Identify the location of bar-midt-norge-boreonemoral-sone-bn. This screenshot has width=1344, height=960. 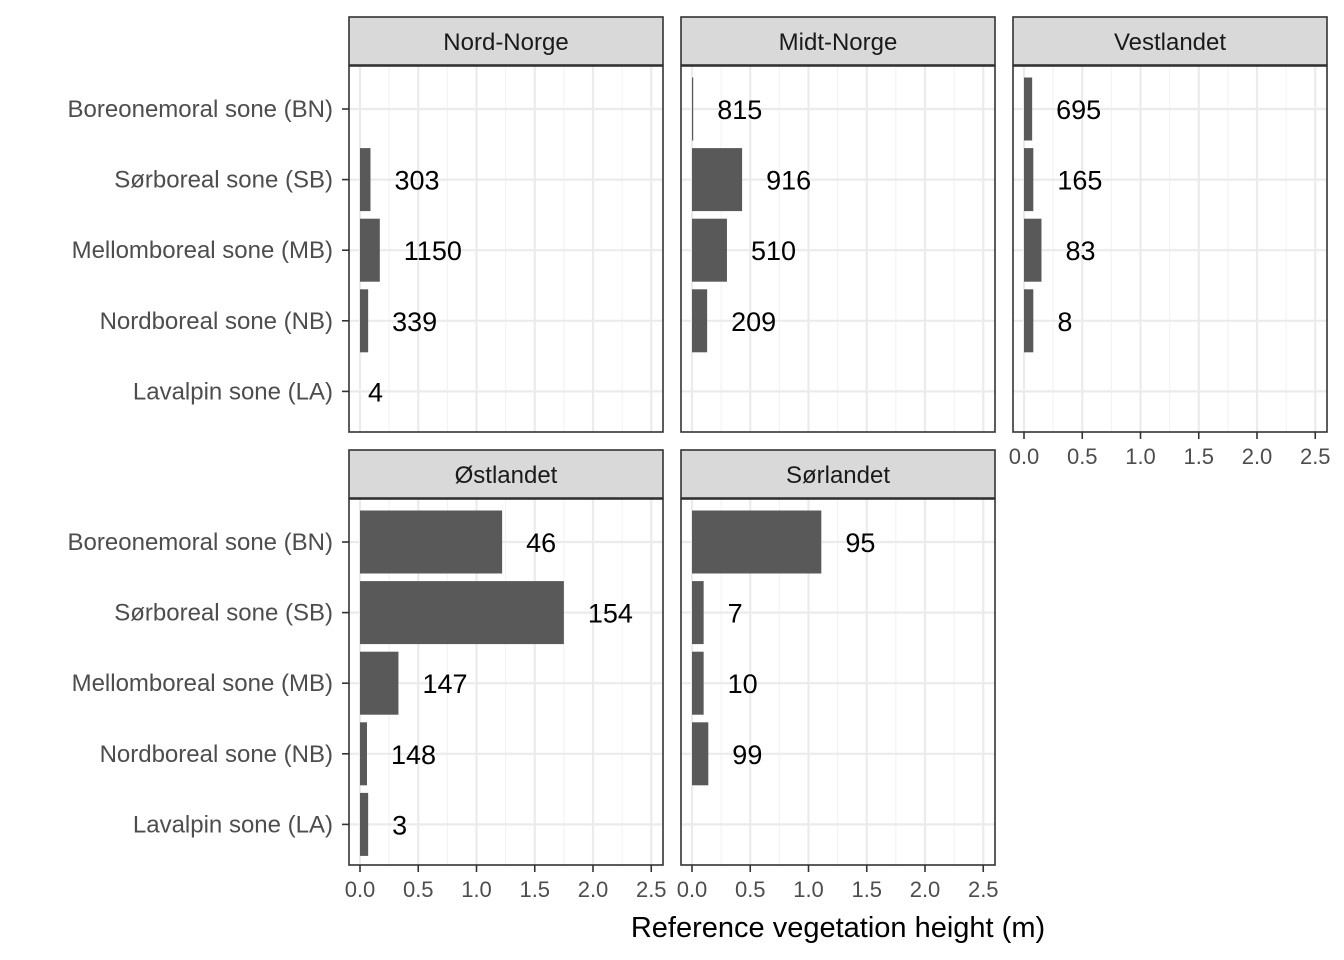
(693, 109).